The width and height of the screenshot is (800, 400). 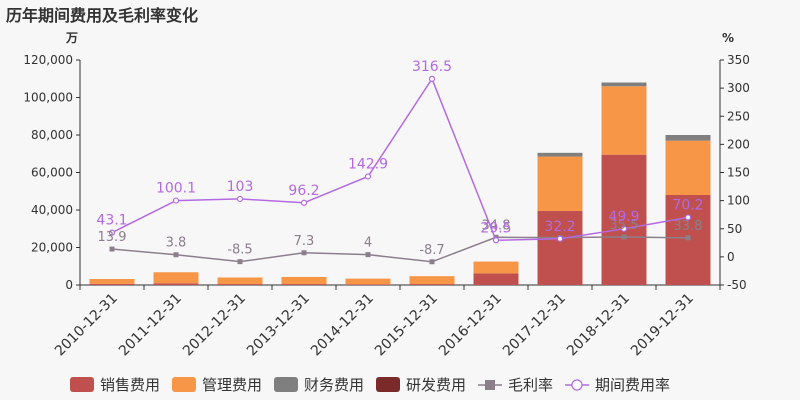 I want to click on left-tick-label: 80,000, so click(x=52, y=135).